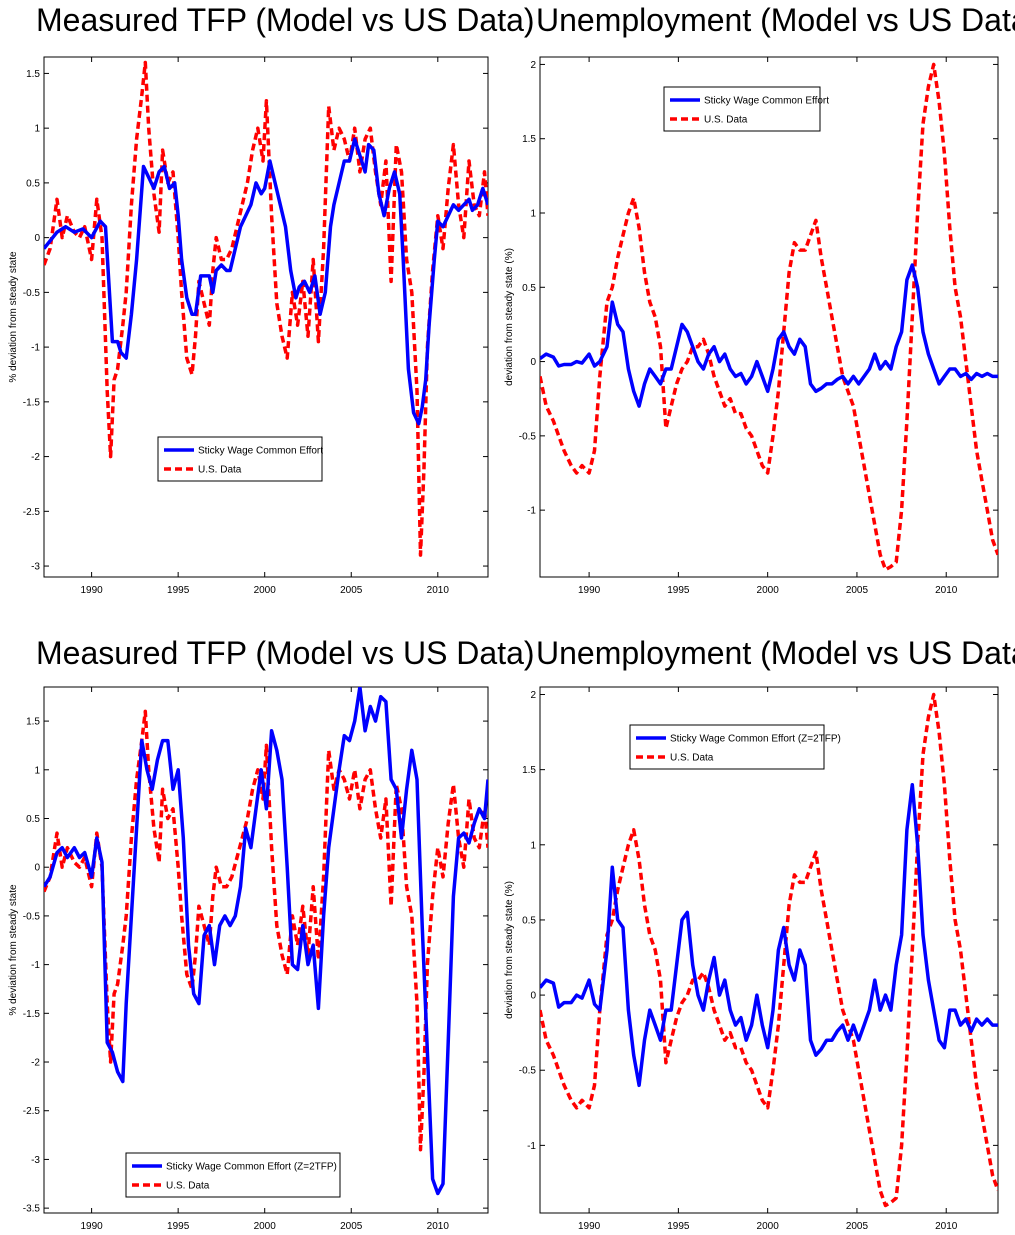  What do you see at coordinates (32, 1209) in the screenshot?
I see `y-tick-label: -3.5` at bounding box center [32, 1209].